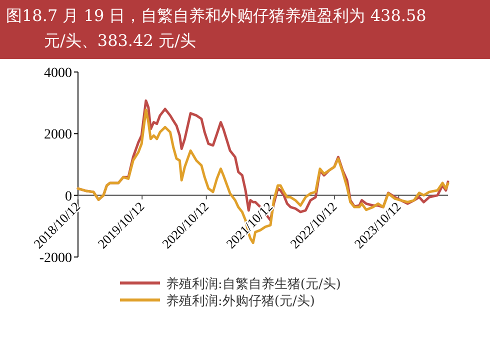 This screenshot has width=490, height=343. What do you see at coordinates (253, 284) in the screenshot?
I see `legend-label: 养殖利润:自繁自养生猪(元/头)` at bounding box center [253, 284].